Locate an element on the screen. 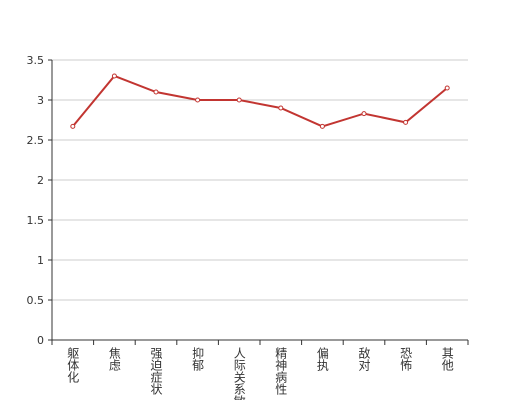 This screenshot has height=400, width=520. y-tick-label: 0 is located at coordinates (40, 340).